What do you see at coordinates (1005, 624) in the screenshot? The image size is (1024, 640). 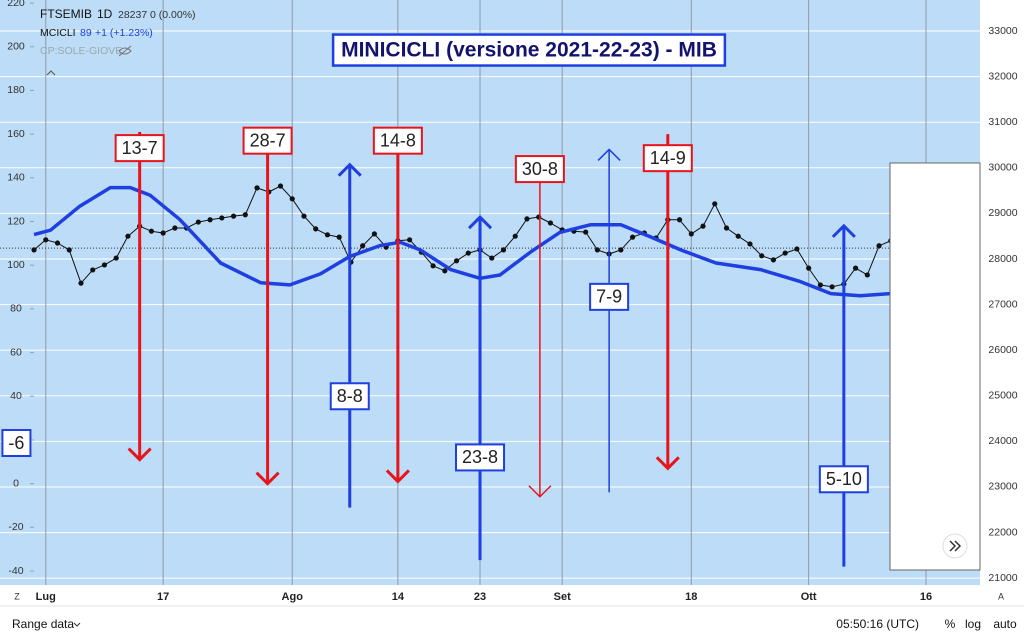 I see `auto-toggle: auto` at bounding box center [1005, 624].